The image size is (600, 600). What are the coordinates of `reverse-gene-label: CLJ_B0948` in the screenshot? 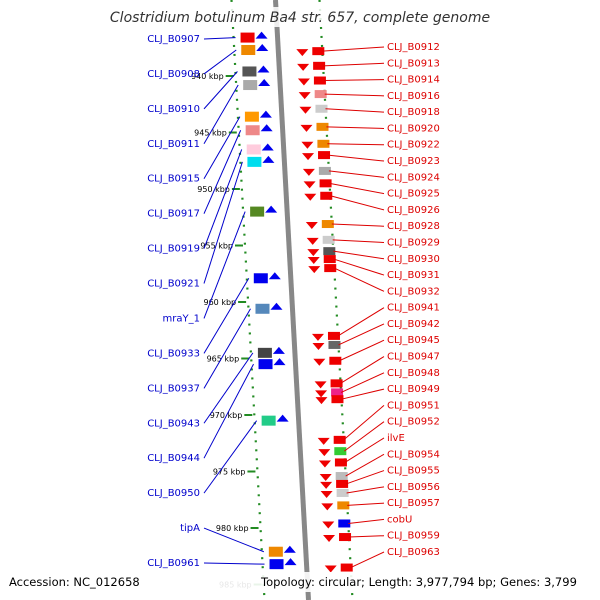 It's located at (413, 373).